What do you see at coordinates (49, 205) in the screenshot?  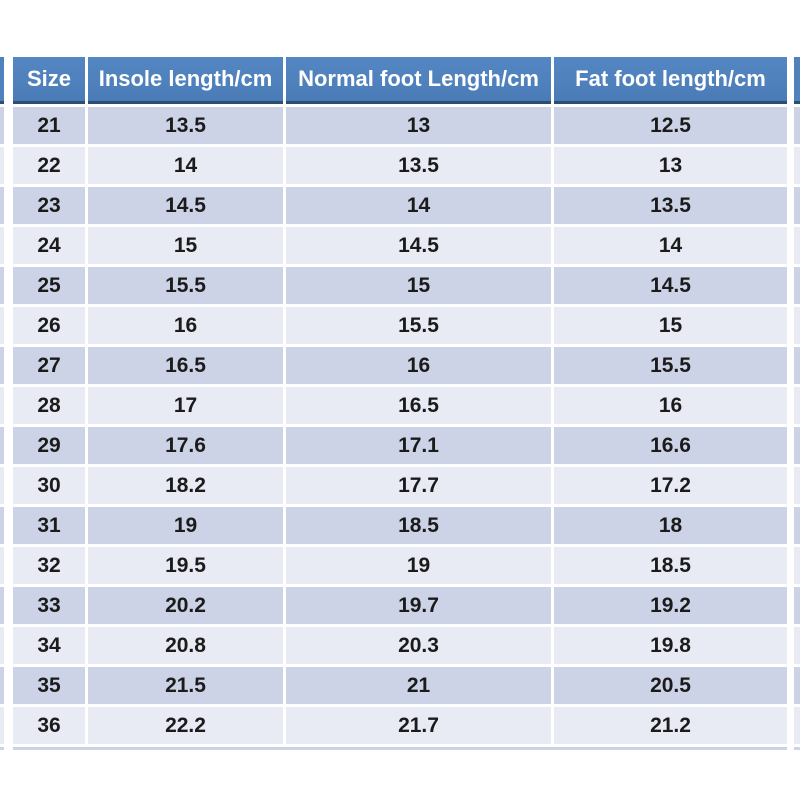 I see `table-cell: 23` at bounding box center [49, 205].